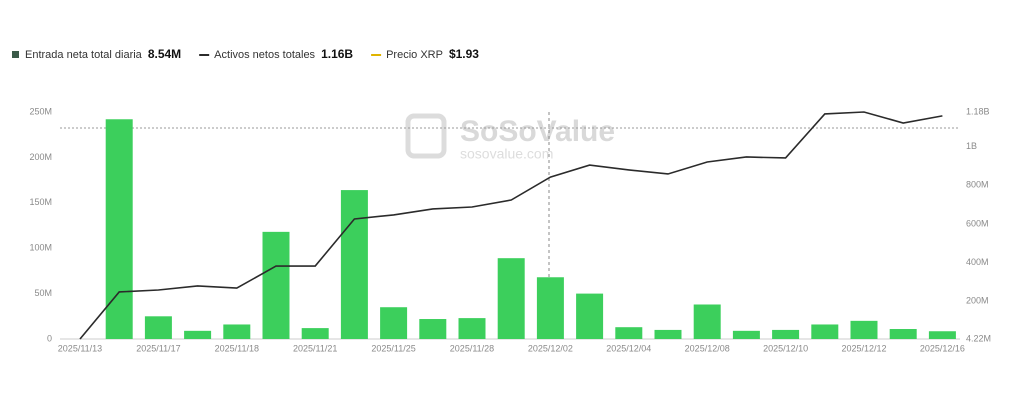  What do you see at coordinates (158, 348) in the screenshot?
I see `x-tick-label: 2025/11/17` at bounding box center [158, 348].